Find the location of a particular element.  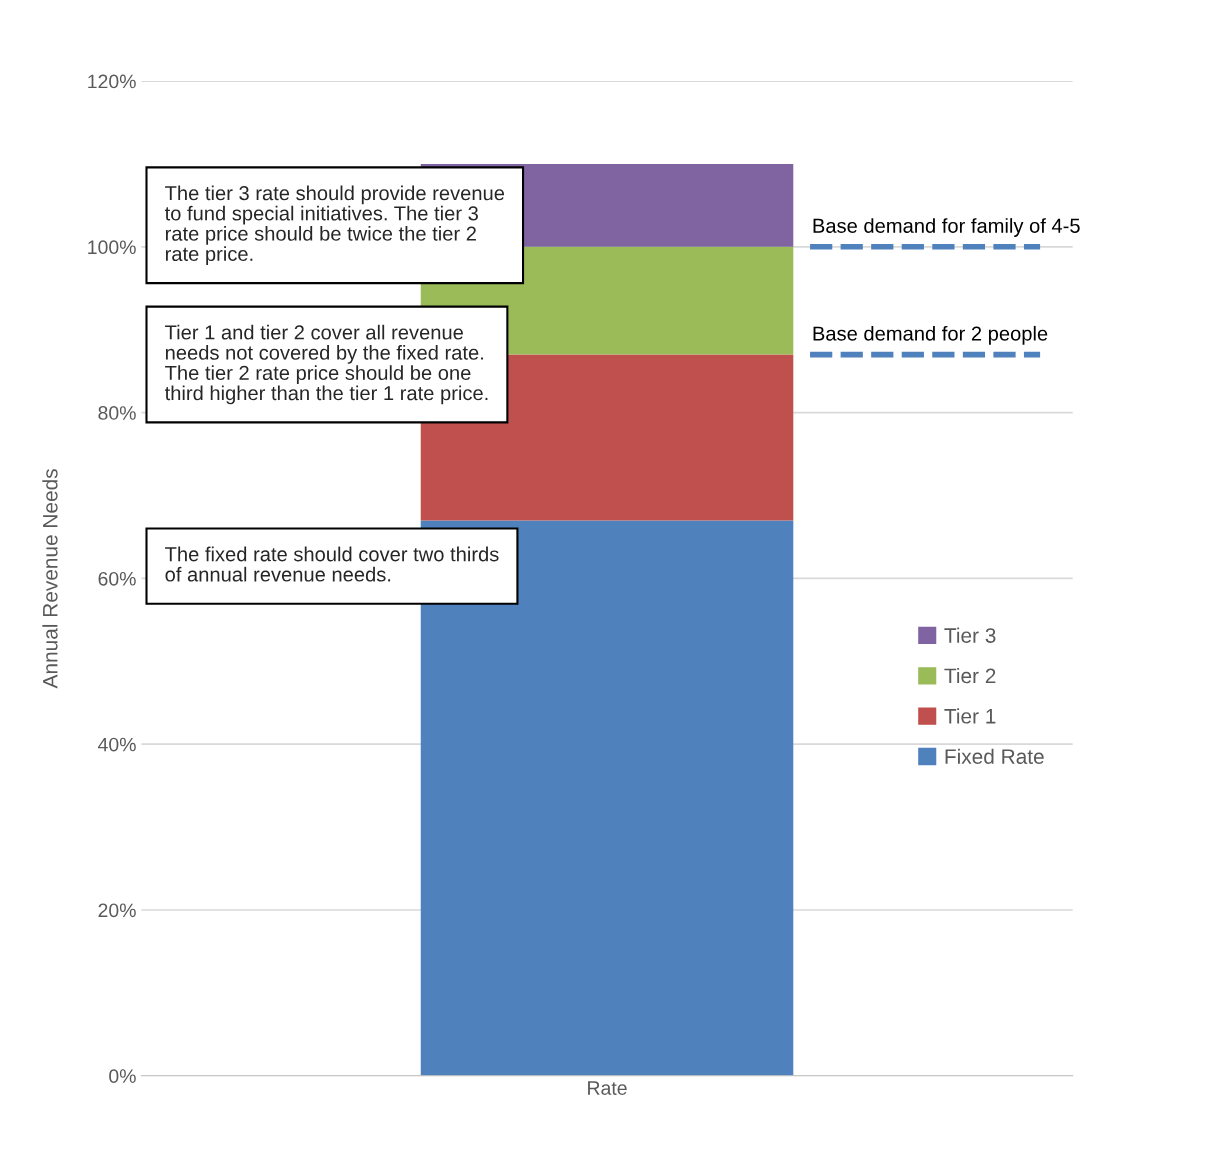

legend-label: Tier 1 is located at coordinates (970, 716).